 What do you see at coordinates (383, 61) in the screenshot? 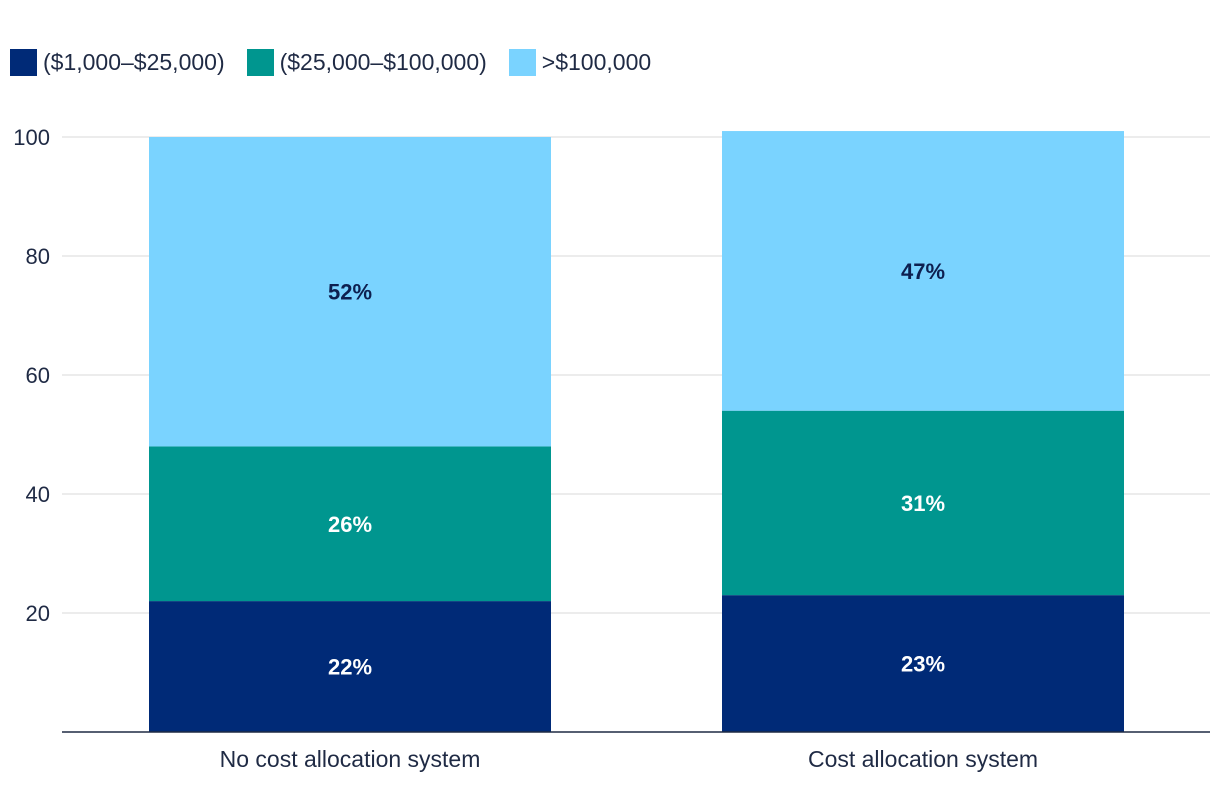
I see `legend-label: ($25,000–$100,000)` at bounding box center [383, 61].